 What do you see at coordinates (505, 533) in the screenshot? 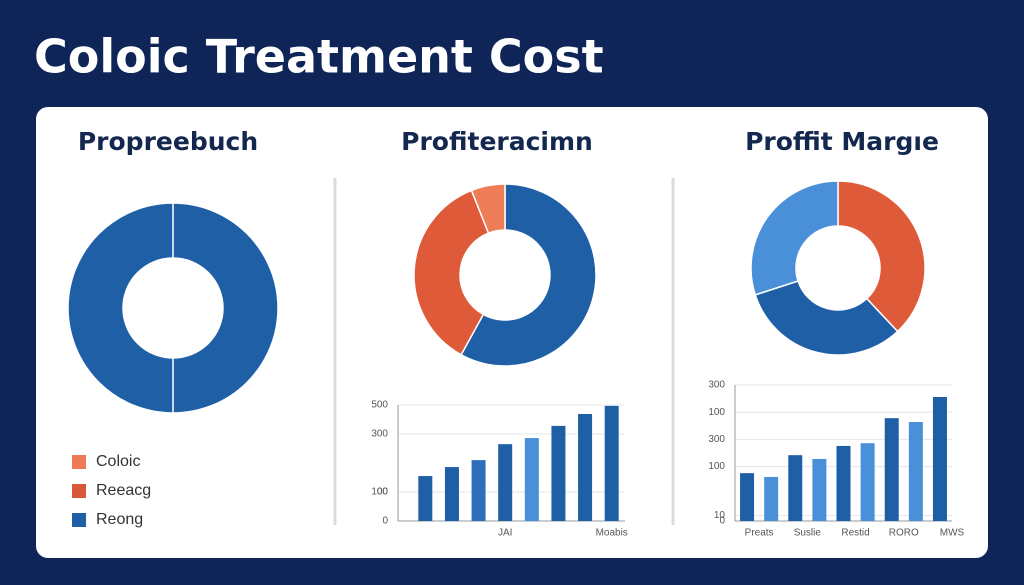
I see `x-tick-label: JAI` at bounding box center [505, 533].